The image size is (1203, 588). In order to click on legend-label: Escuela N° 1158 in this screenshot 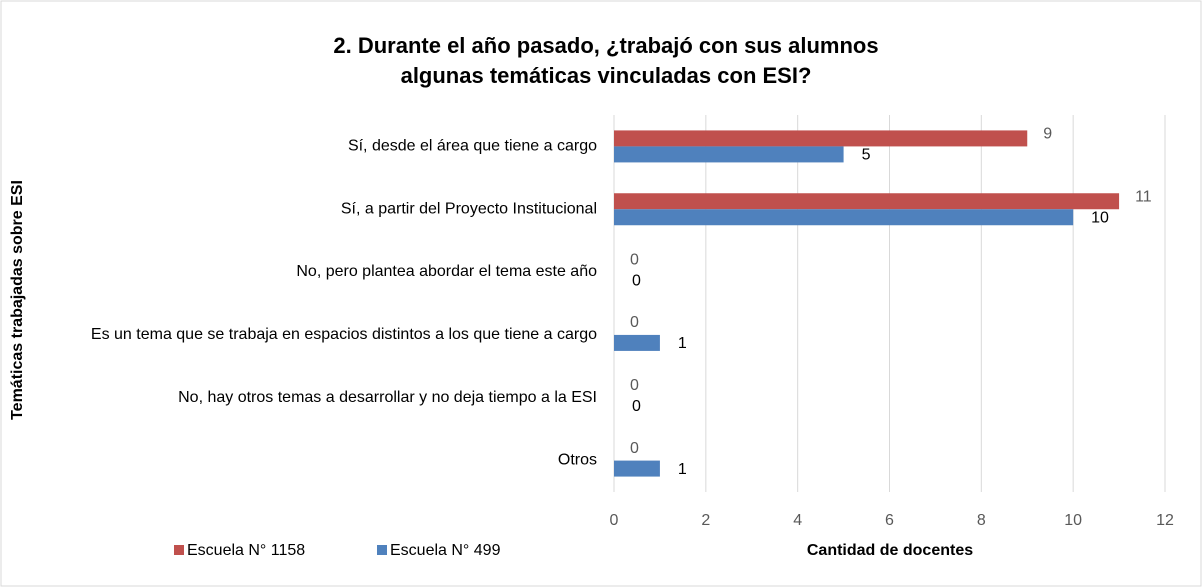, I will do `click(246, 550)`.